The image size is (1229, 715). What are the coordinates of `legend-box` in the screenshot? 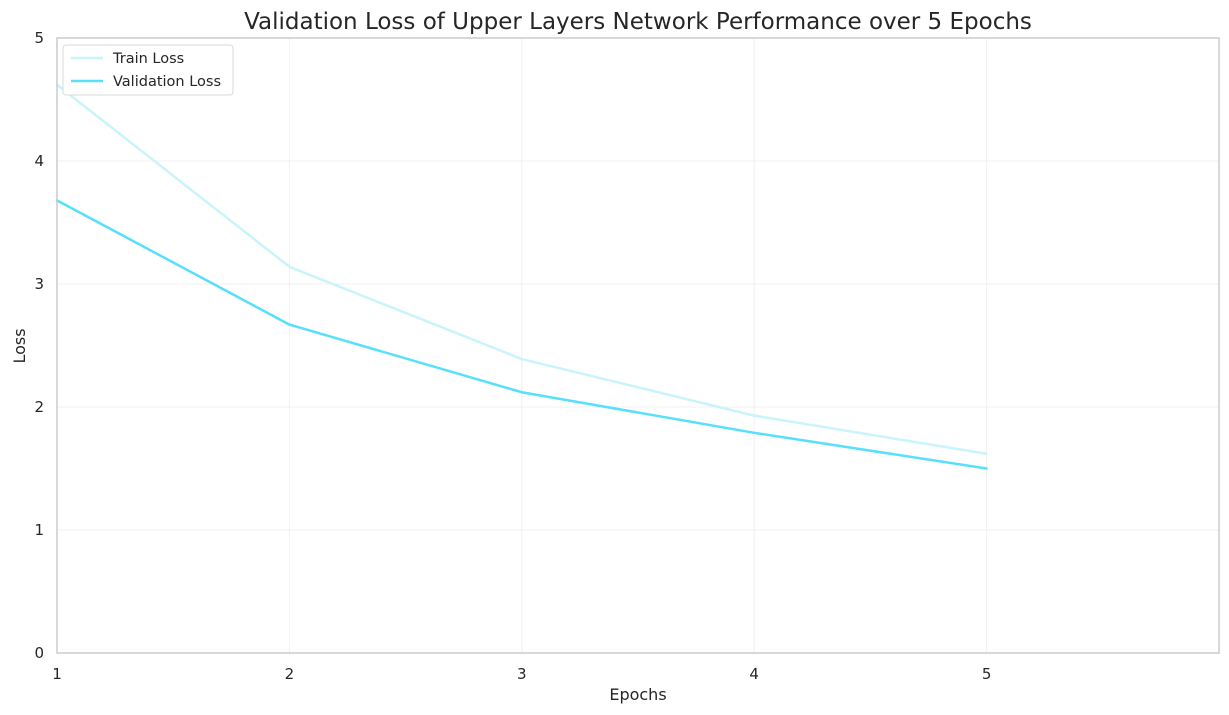 It's located at (148, 70).